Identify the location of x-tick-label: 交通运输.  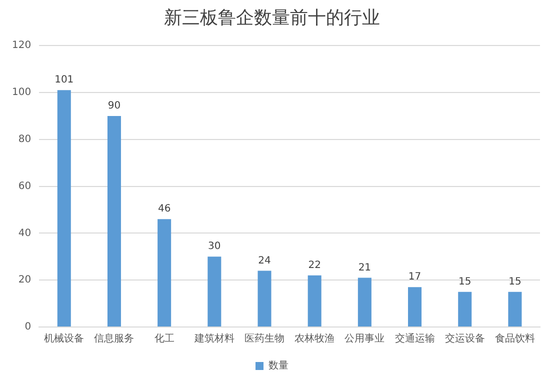
(414, 338).